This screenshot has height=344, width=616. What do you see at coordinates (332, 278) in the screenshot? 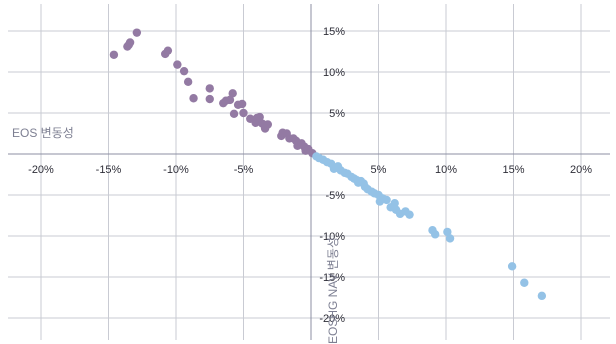
I see `y-tick-label: -15%` at bounding box center [332, 278].